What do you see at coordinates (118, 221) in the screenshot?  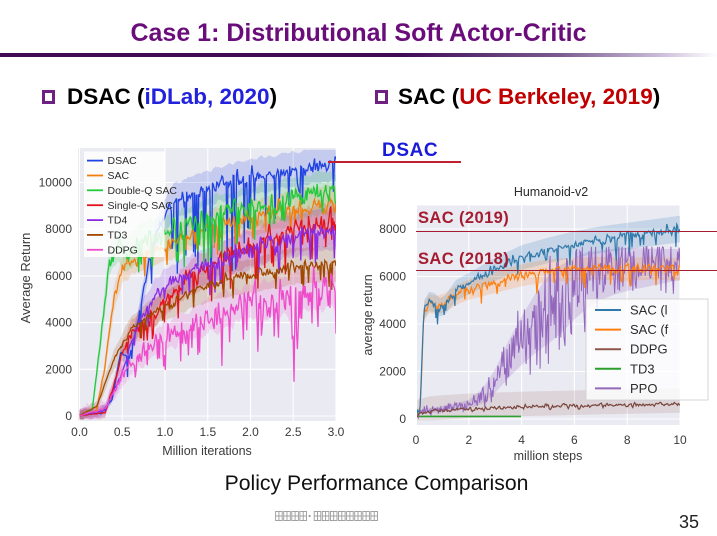 I see `svg-text: TD4` at bounding box center [118, 221].